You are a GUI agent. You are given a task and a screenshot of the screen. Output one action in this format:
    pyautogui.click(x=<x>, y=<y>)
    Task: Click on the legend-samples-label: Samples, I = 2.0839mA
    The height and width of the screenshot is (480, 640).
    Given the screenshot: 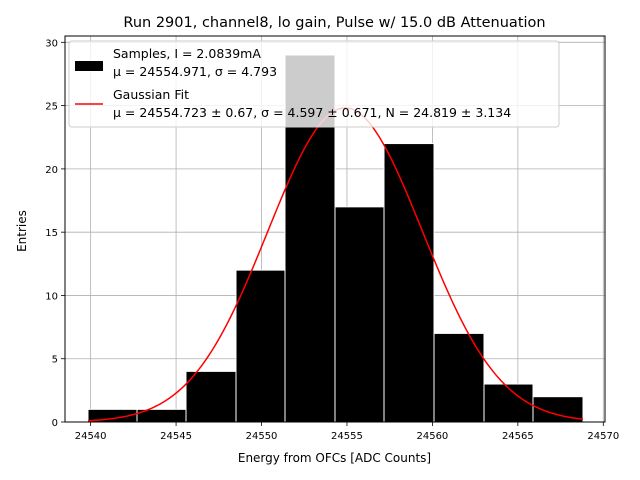 What is the action you would take?
    pyautogui.click(x=187, y=53)
    